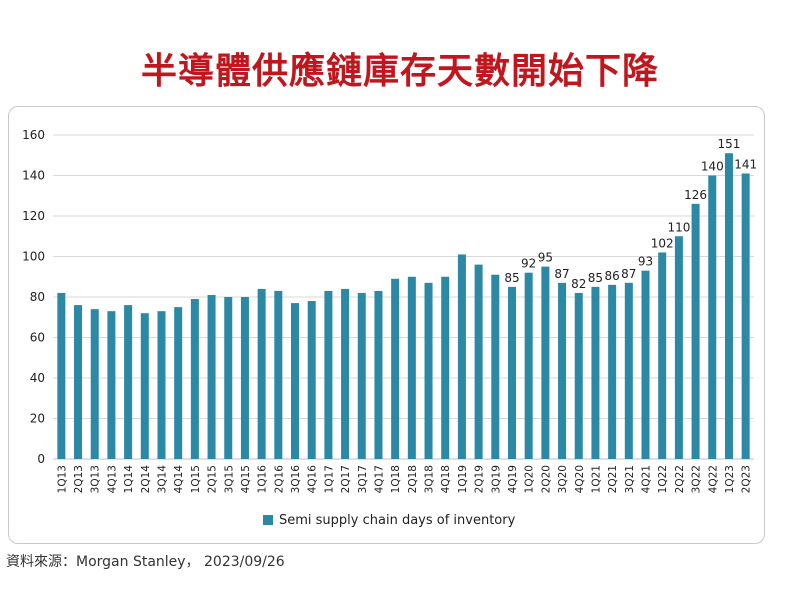  What do you see at coordinates (678, 347) in the screenshot?
I see `bar-2Q22` at bounding box center [678, 347].